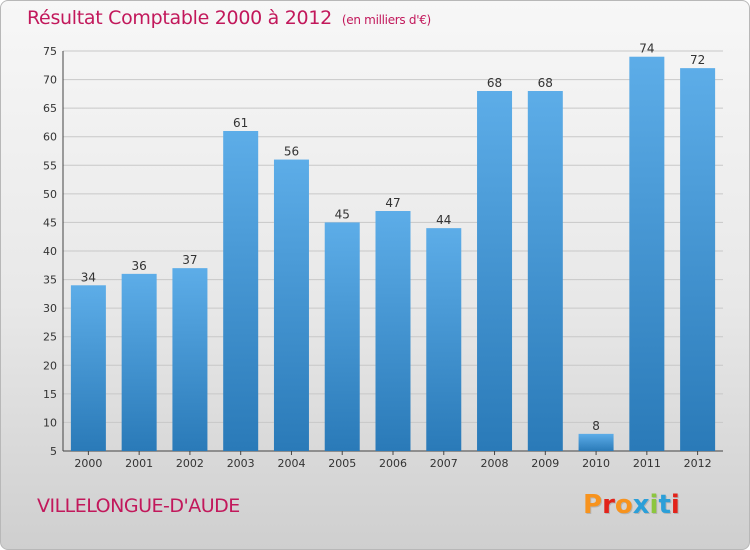 This screenshot has height=550, width=750. Describe the element at coordinates (342, 463) in the screenshot. I see `x-tick-label: 2005` at that location.